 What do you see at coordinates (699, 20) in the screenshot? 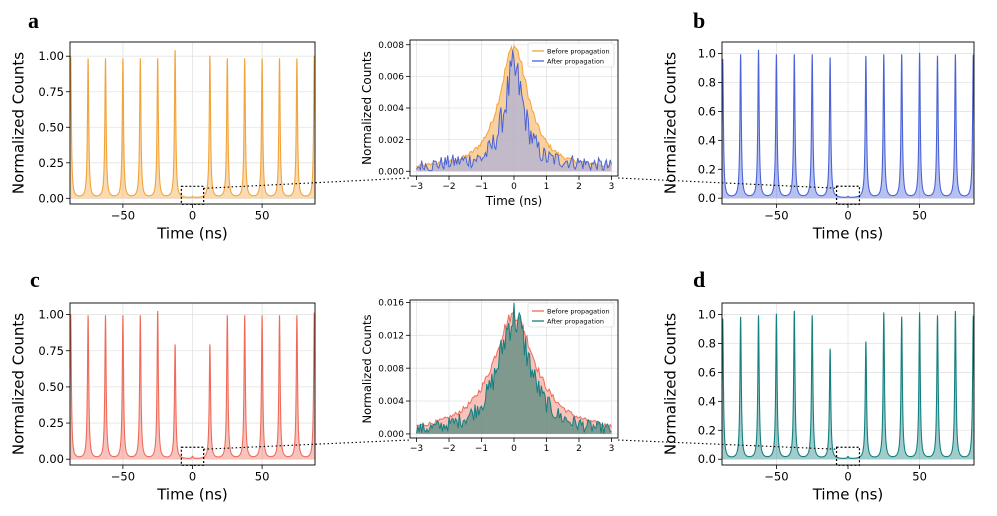
I see `panel-label-b: b` at bounding box center [699, 20].